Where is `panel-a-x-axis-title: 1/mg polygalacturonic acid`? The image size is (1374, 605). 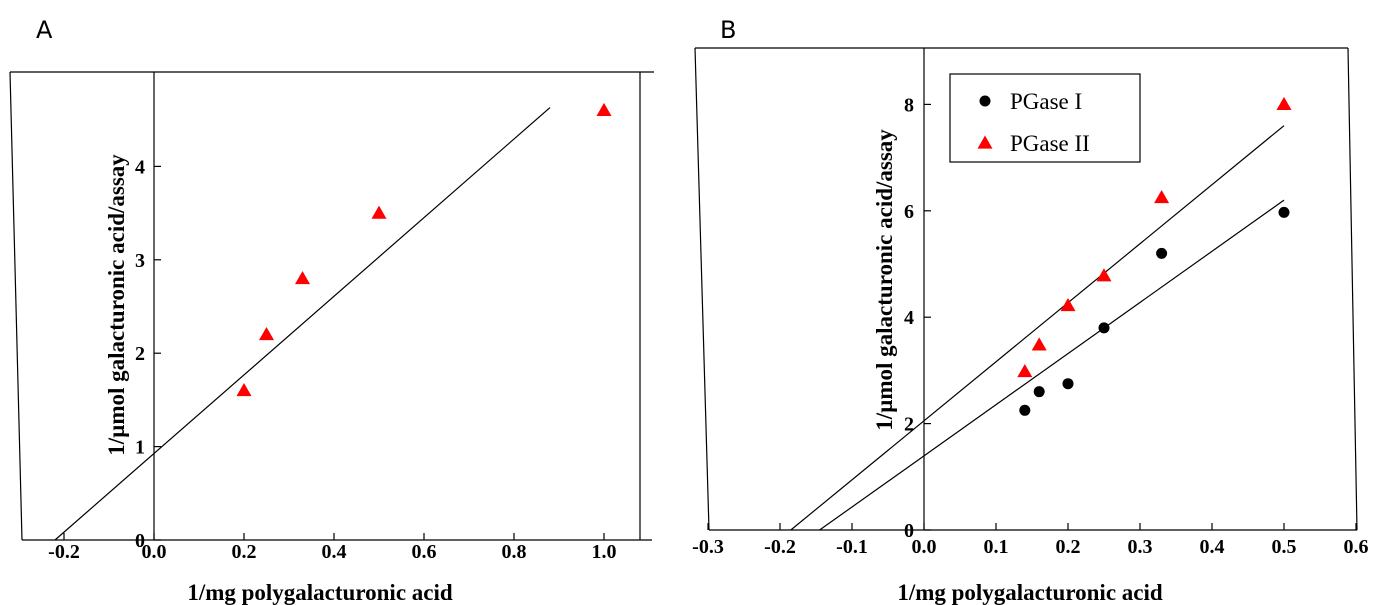 panel-a-x-axis-title: 1/mg polygalacturonic acid is located at coordinates (320, 592).